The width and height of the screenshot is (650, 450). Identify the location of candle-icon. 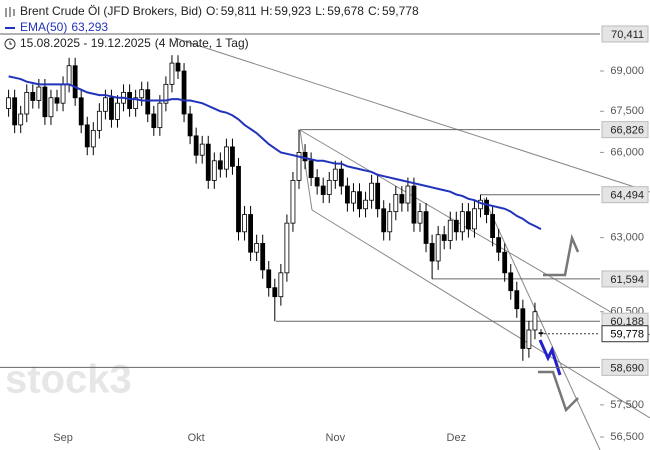
(10, 11).